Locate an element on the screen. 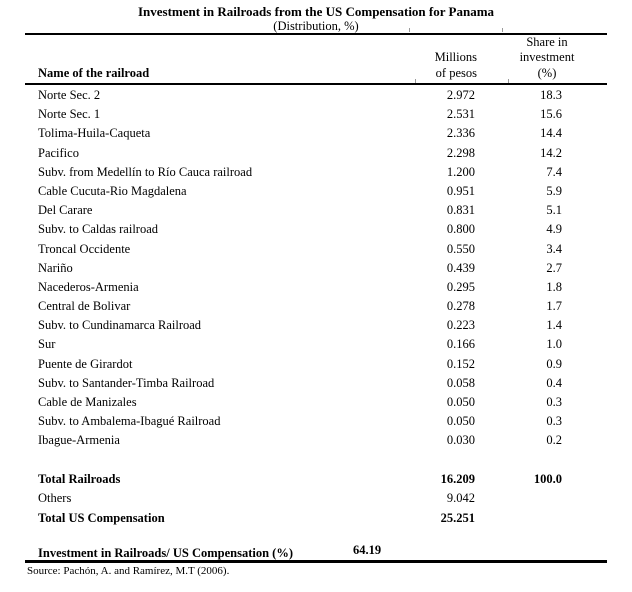 The width and height of the screenshot is (632, 592). millions-value: 0.550 is located at coordinates (460, 248).